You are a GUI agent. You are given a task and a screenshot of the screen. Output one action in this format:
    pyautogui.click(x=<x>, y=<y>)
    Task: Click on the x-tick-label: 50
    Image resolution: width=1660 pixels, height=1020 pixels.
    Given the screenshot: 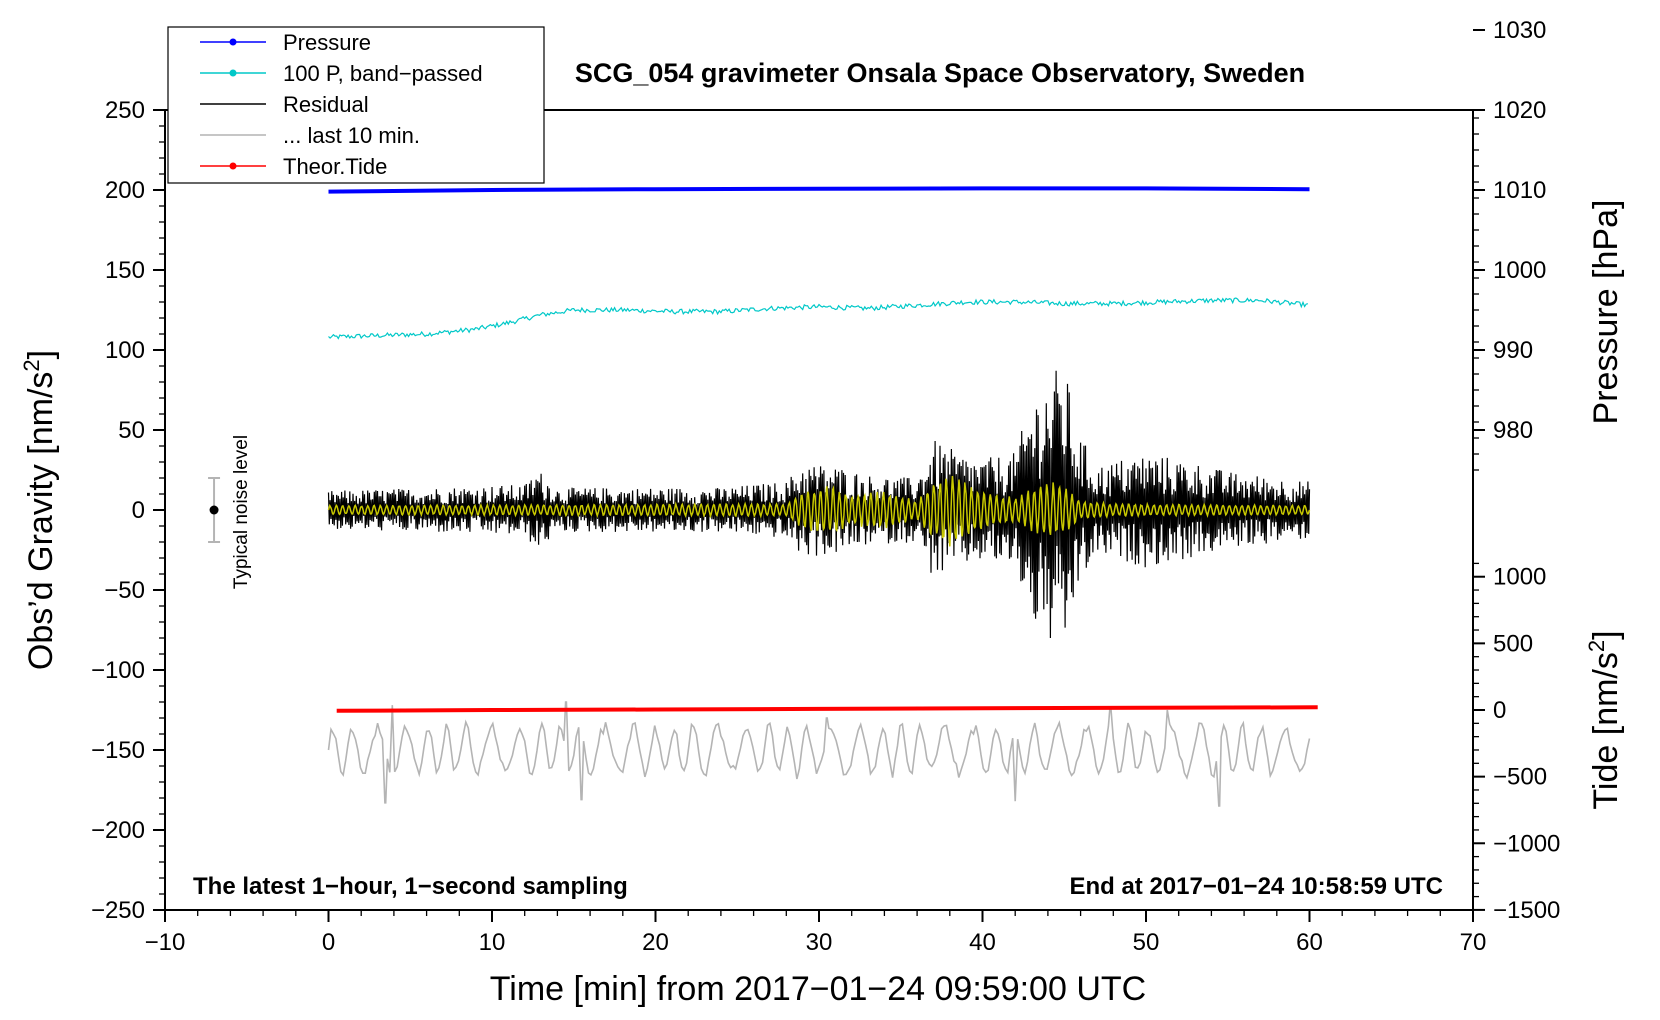 What is the action you would take?
    pyautogui.click(x=1146, y=942)
    